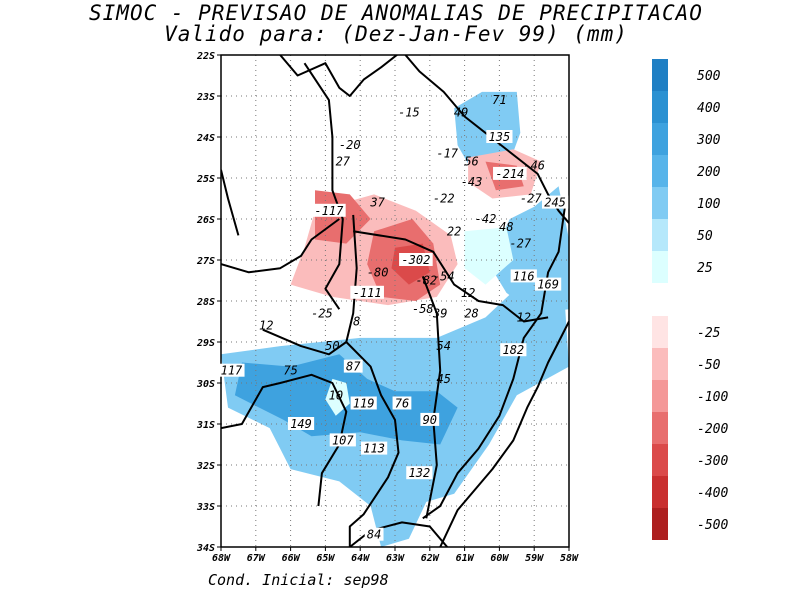  I want to click on value-label: 37, so click(377, 203).